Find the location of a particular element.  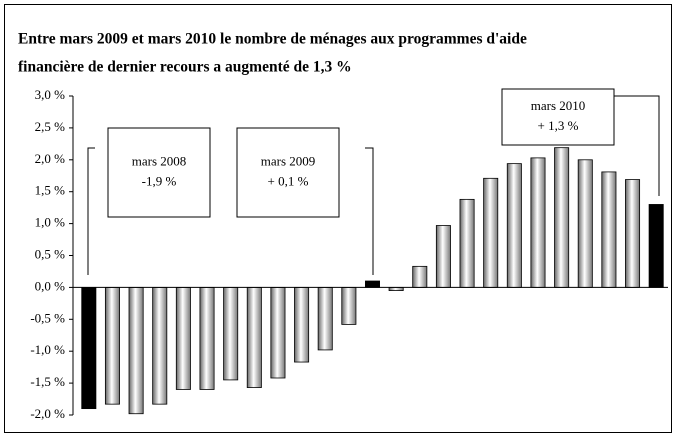

annotation-text: mars 2010 is located at coordinates (558, 105).